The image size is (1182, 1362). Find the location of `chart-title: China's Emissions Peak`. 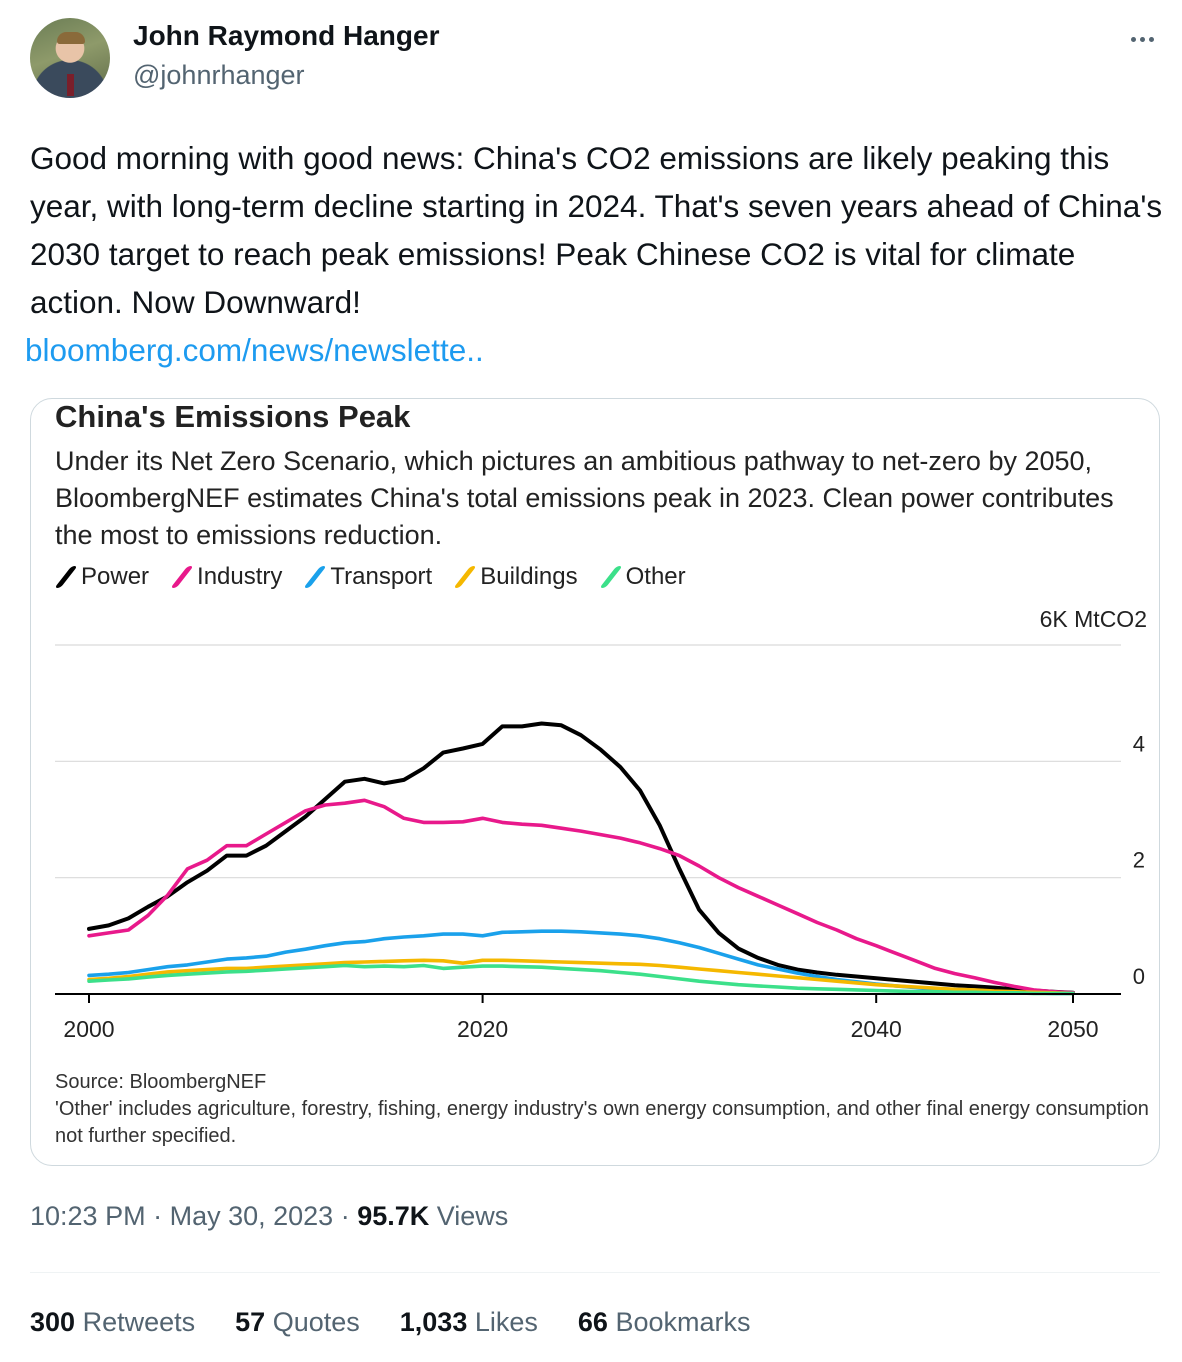

chart-title: China's Emissions Peak is located at coordinates (233, 416).